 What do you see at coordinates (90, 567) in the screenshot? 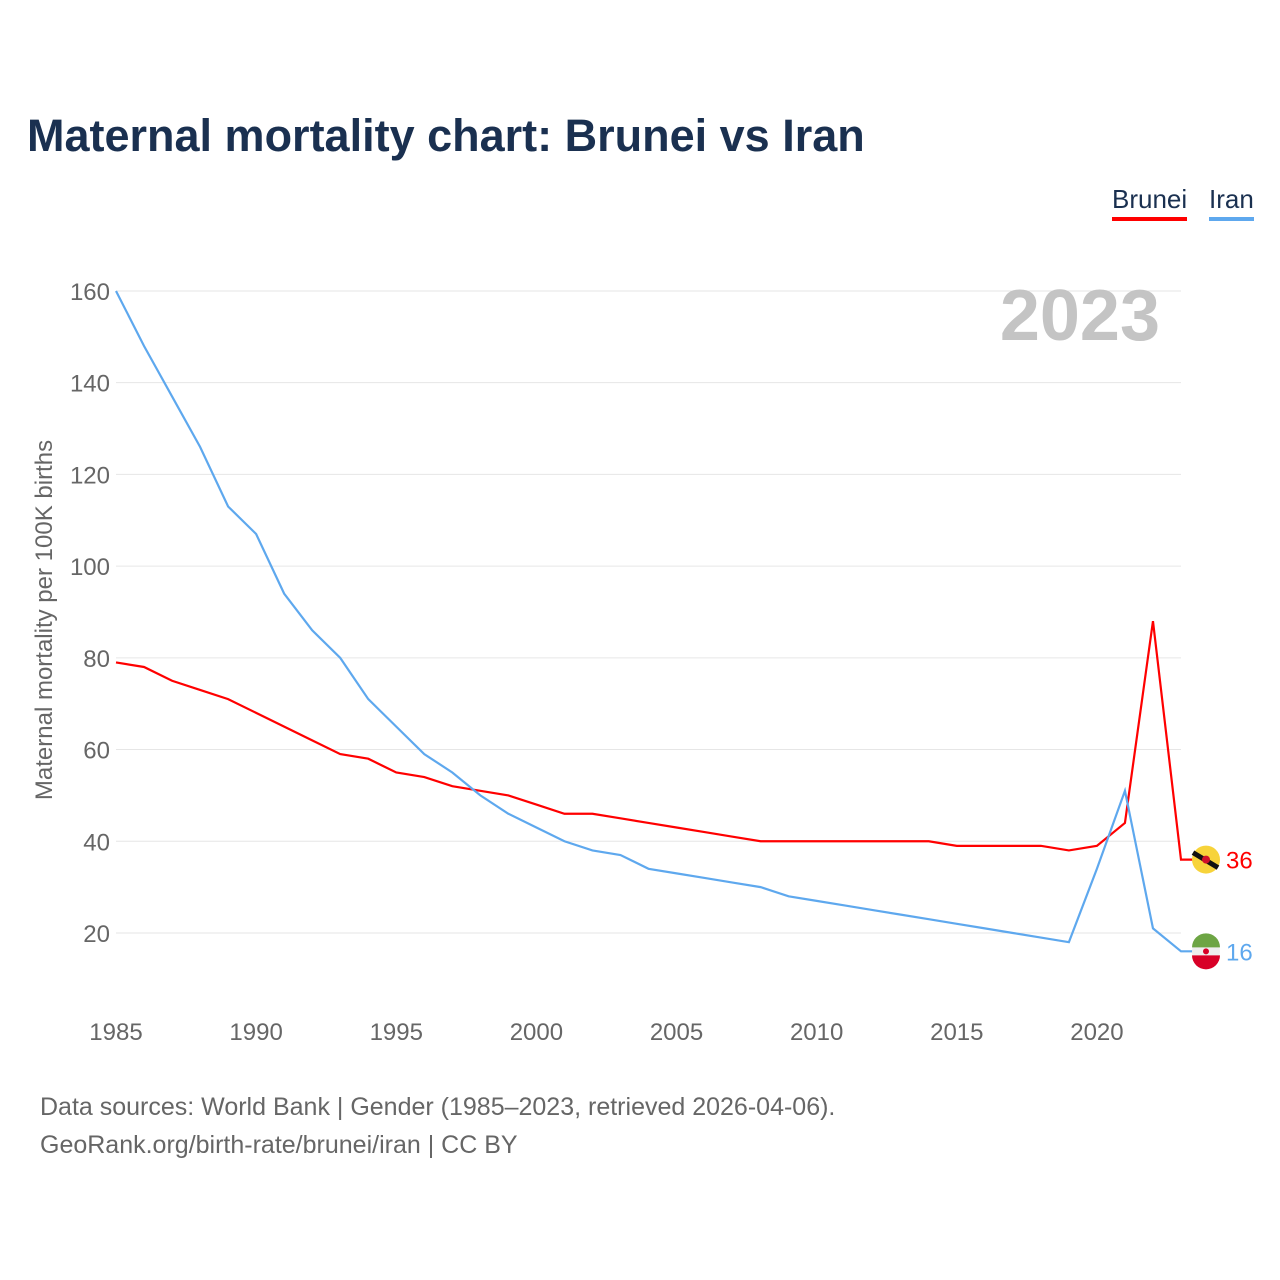
I see `y-tick-label: 100` at bounding box center [90, 567].